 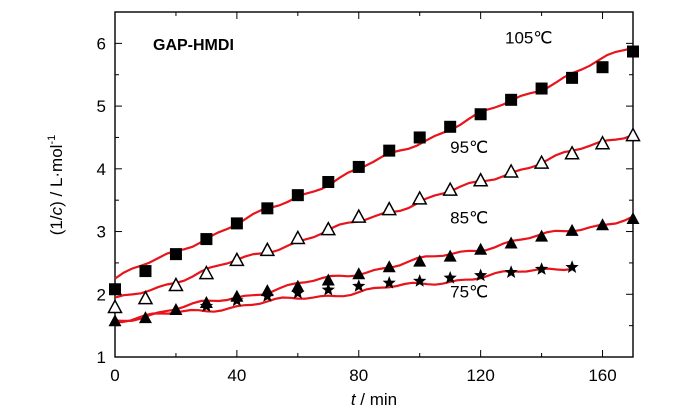 What do you see at coordinates (469, 291) in the screenshot?
I see `series-label: 75℃` at bounding box center [469, 291].